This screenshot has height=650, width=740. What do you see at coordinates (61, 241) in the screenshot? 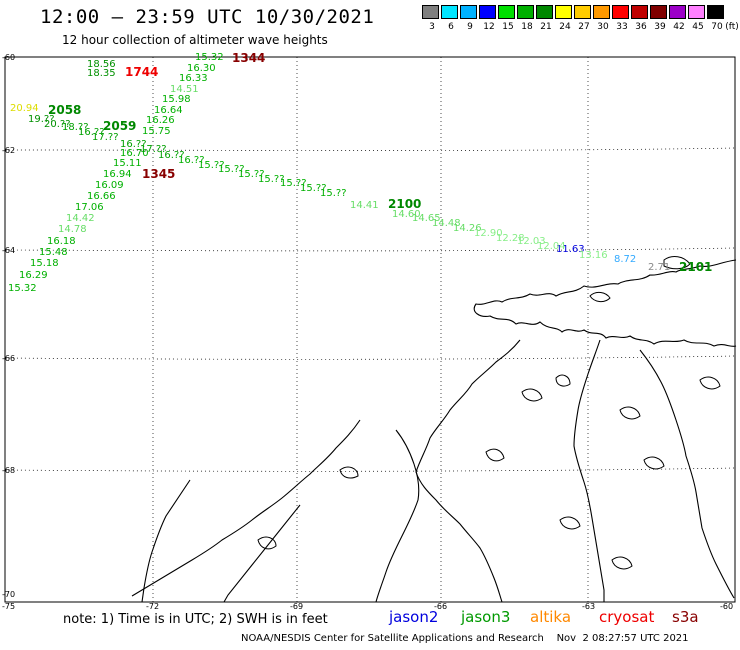
I see `wave-height-label: 16.18` at bounding box center [61, 241].